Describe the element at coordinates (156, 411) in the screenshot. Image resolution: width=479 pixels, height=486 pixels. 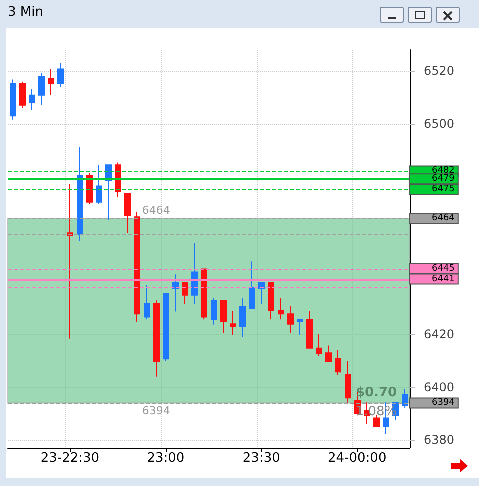
I see `annotation: 6394` at that location.